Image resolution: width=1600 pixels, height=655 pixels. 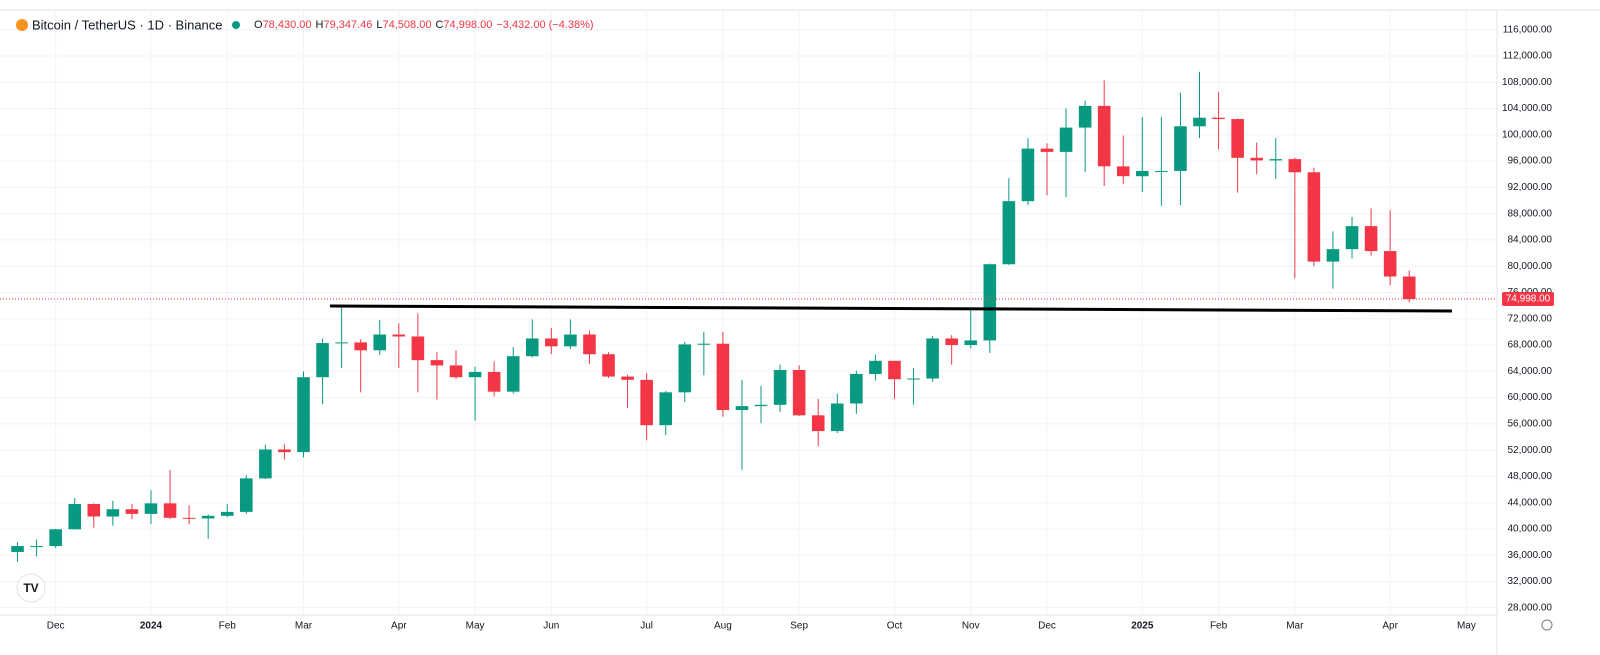 What do you see at coordinates (1527, 82) in the screenshot?
I see `y-tick-label: 108,000.00` at bounding box center [1527, 82].